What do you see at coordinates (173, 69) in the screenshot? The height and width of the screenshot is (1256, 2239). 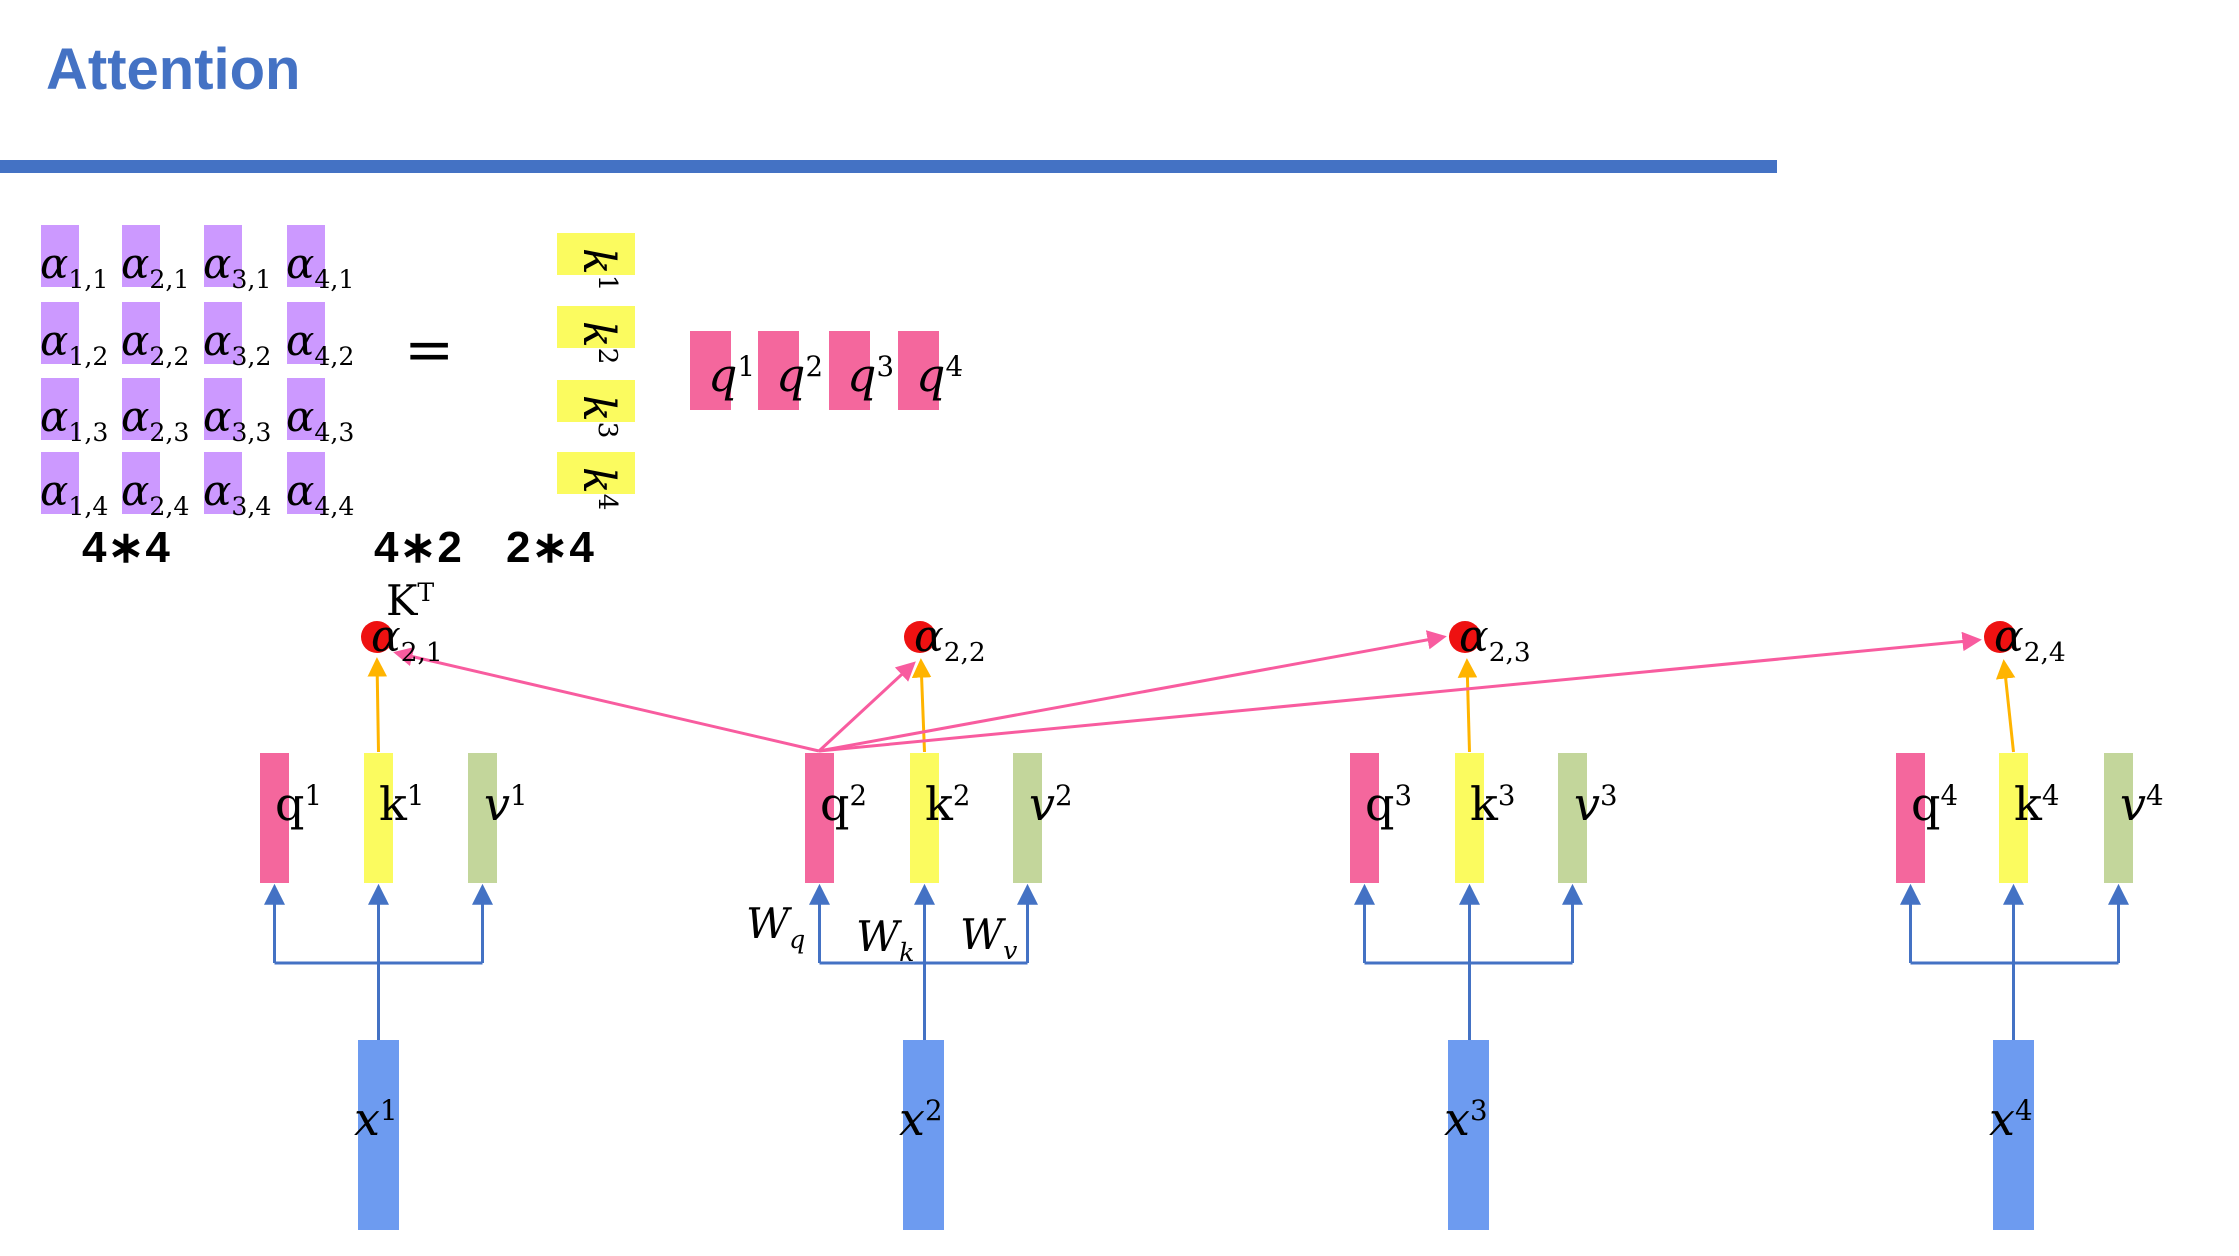 I see `page-title: Attention` at bounding box center [173, 69].